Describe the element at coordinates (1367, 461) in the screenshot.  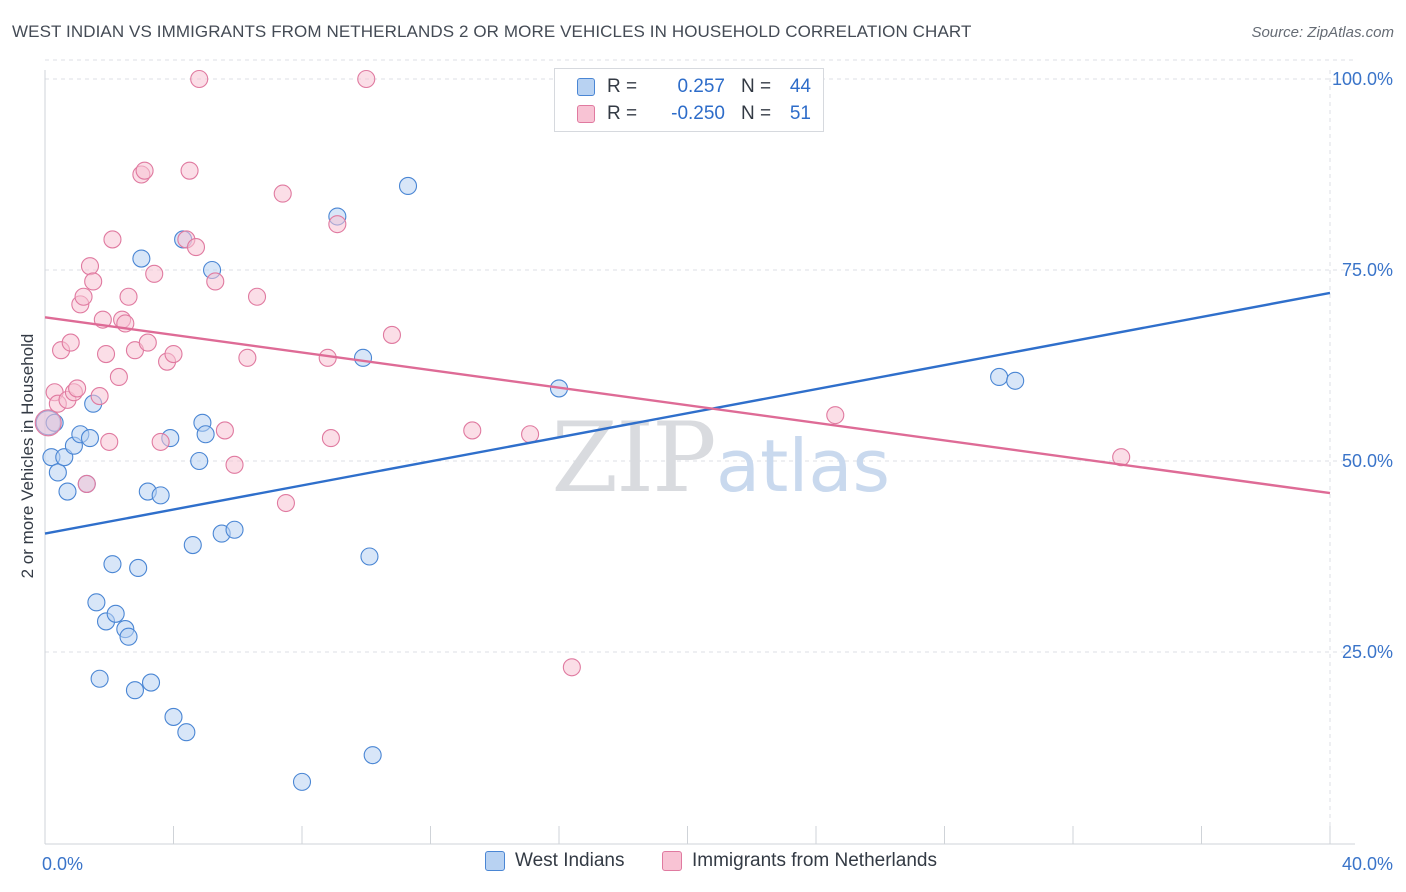
I see `y-tick-label: 50.0%` at that location.